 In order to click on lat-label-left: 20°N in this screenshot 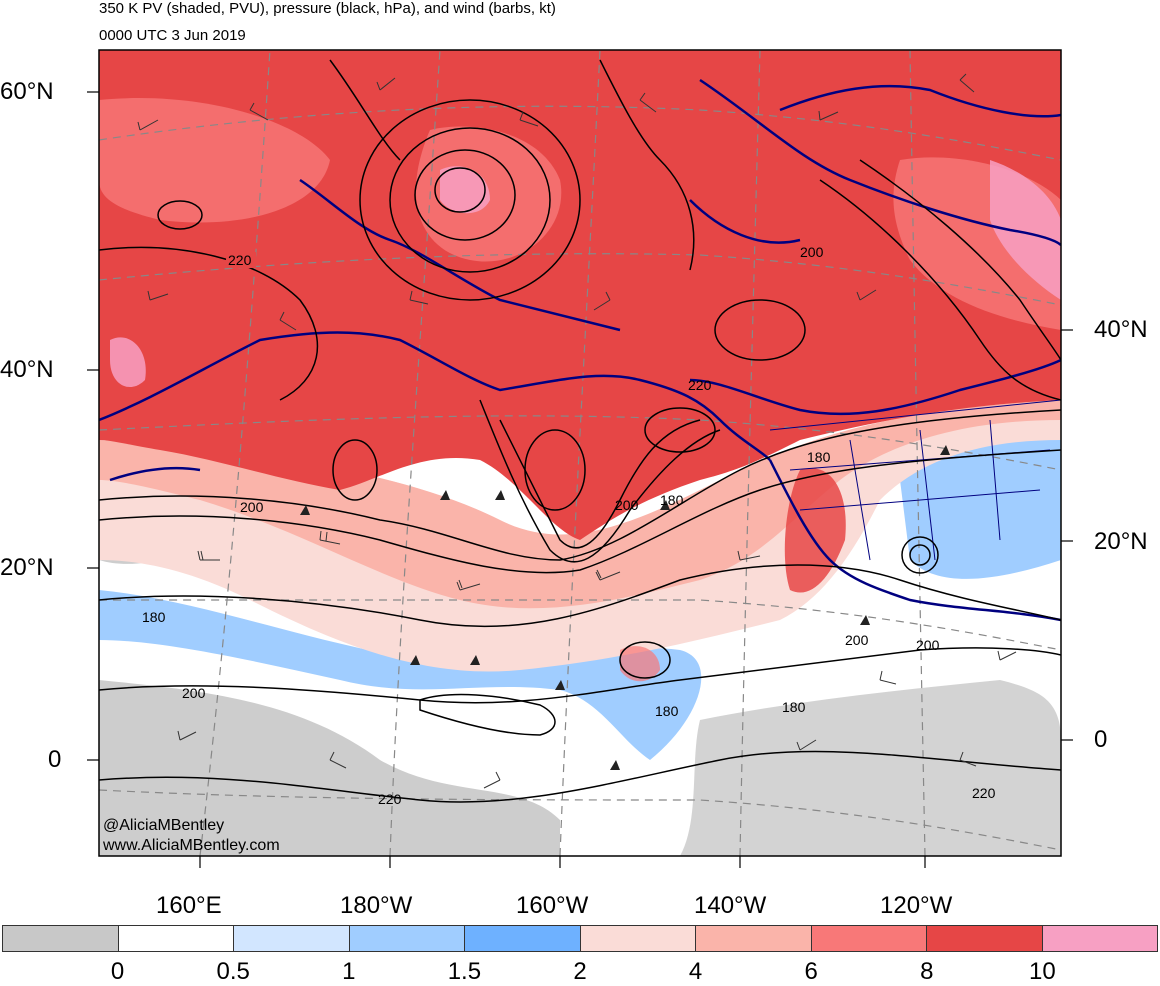, I will do `click(27, 567)`.